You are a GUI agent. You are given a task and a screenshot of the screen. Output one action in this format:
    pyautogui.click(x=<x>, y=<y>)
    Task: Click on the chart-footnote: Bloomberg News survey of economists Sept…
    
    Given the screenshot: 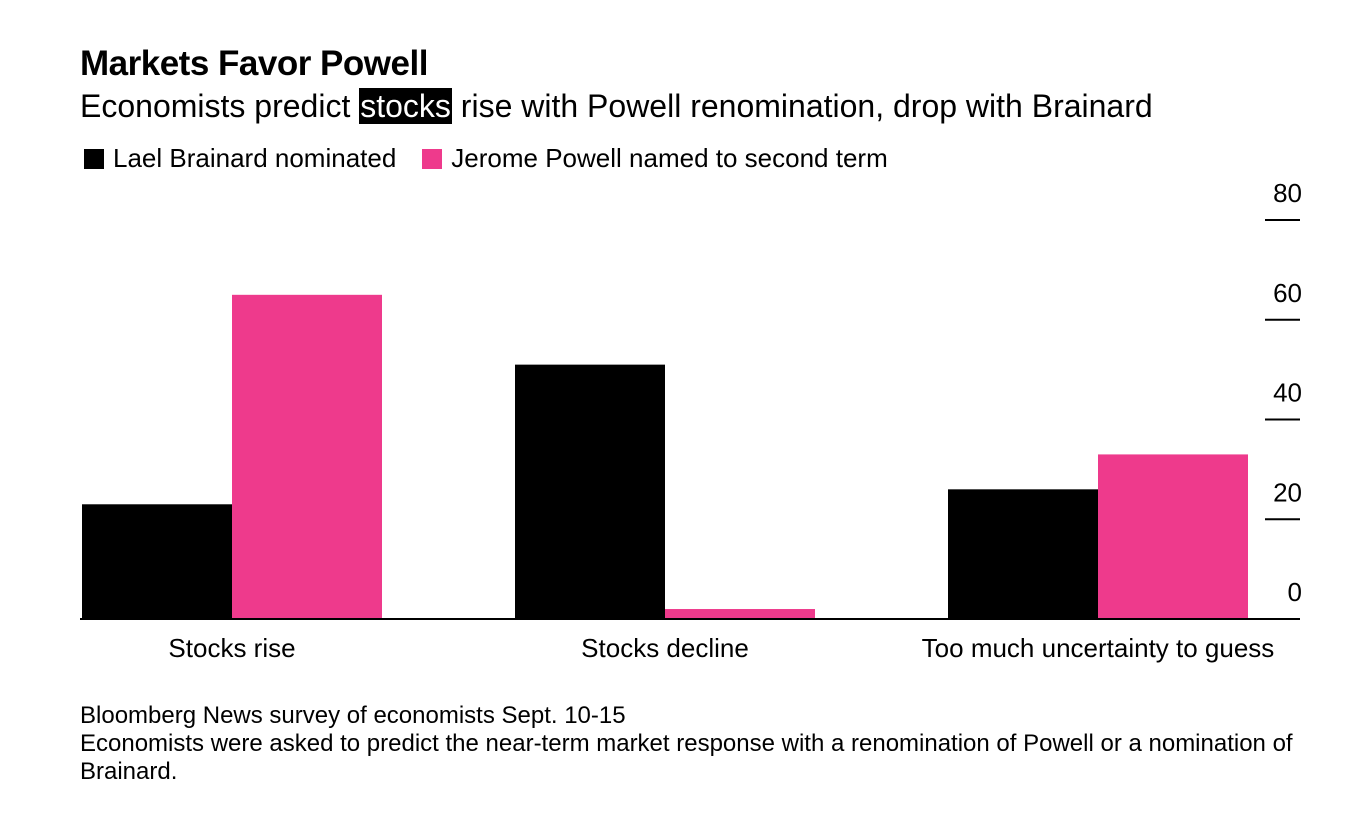 What is the action you would take?
    pyautogui.click(x=695, y=744)
    